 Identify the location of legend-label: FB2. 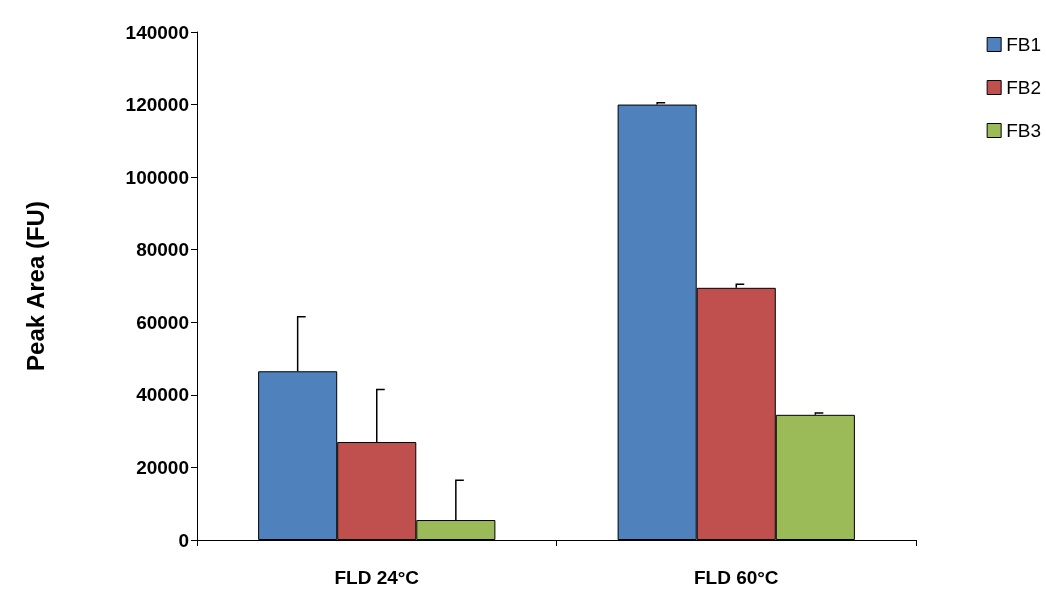
(1024, 87).